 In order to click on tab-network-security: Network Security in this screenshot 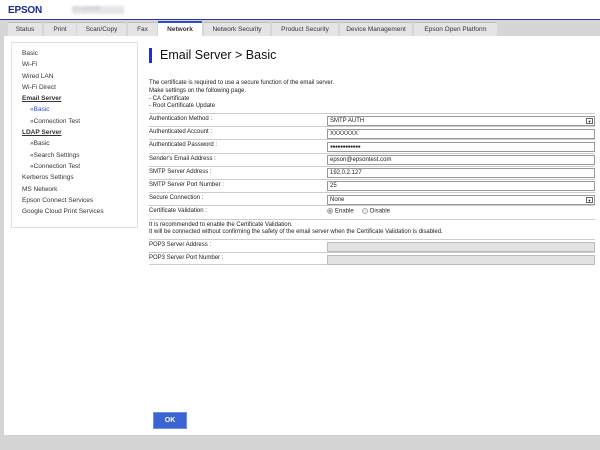, I will do `click(237, 29)`.